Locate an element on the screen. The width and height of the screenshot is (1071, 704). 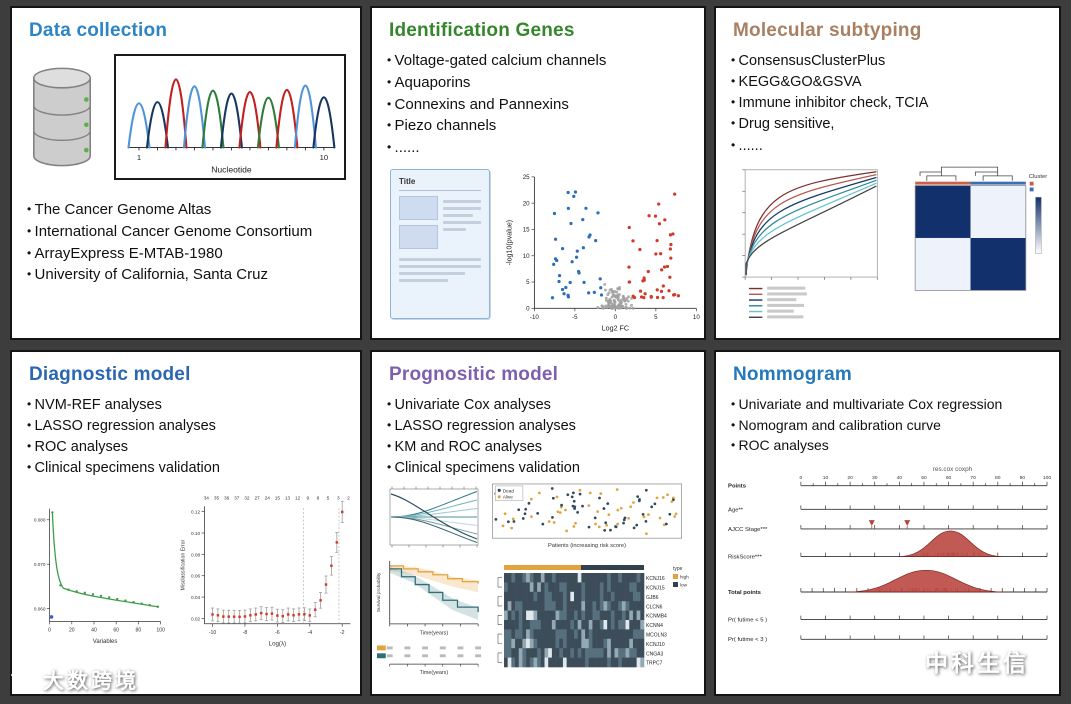
svg-text: 0.070 is located at coordinates (40, 564).